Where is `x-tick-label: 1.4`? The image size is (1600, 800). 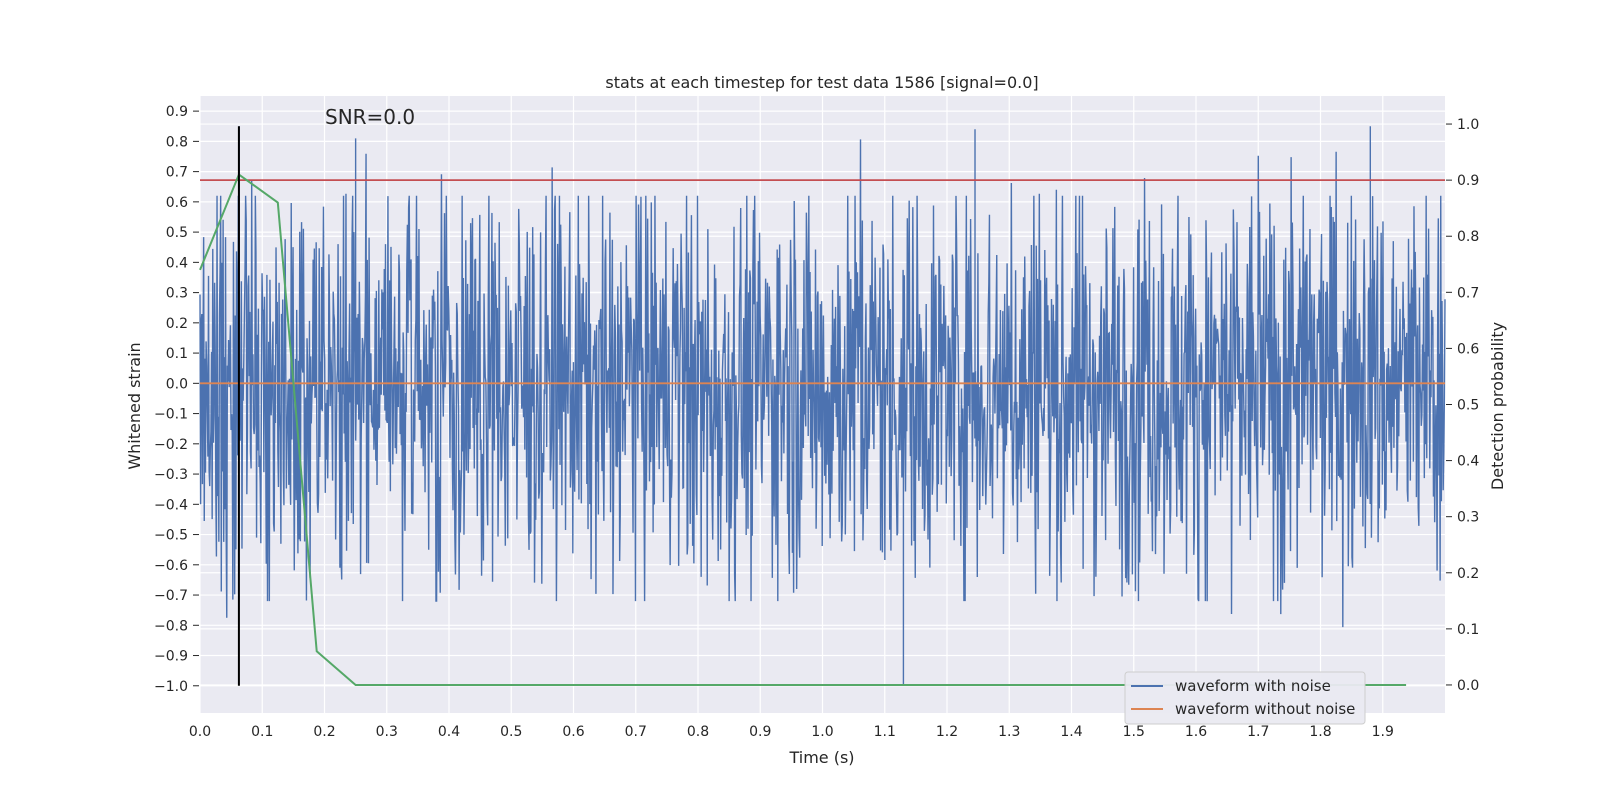 x-tick-label: 1.4 is located at coordinates (1071, 732).